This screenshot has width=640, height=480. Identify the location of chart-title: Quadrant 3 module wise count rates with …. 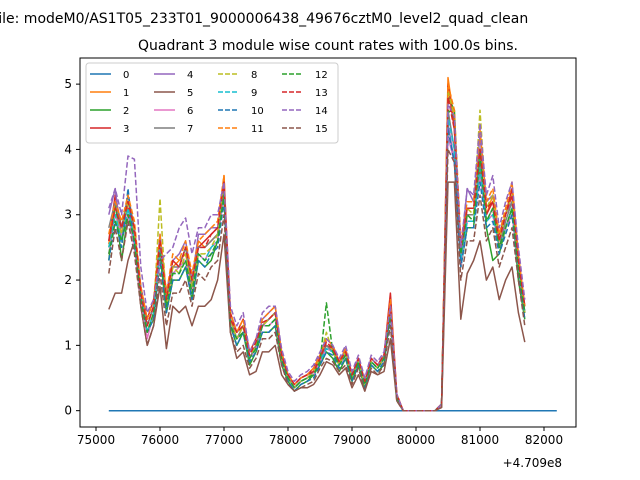
(328, 46).